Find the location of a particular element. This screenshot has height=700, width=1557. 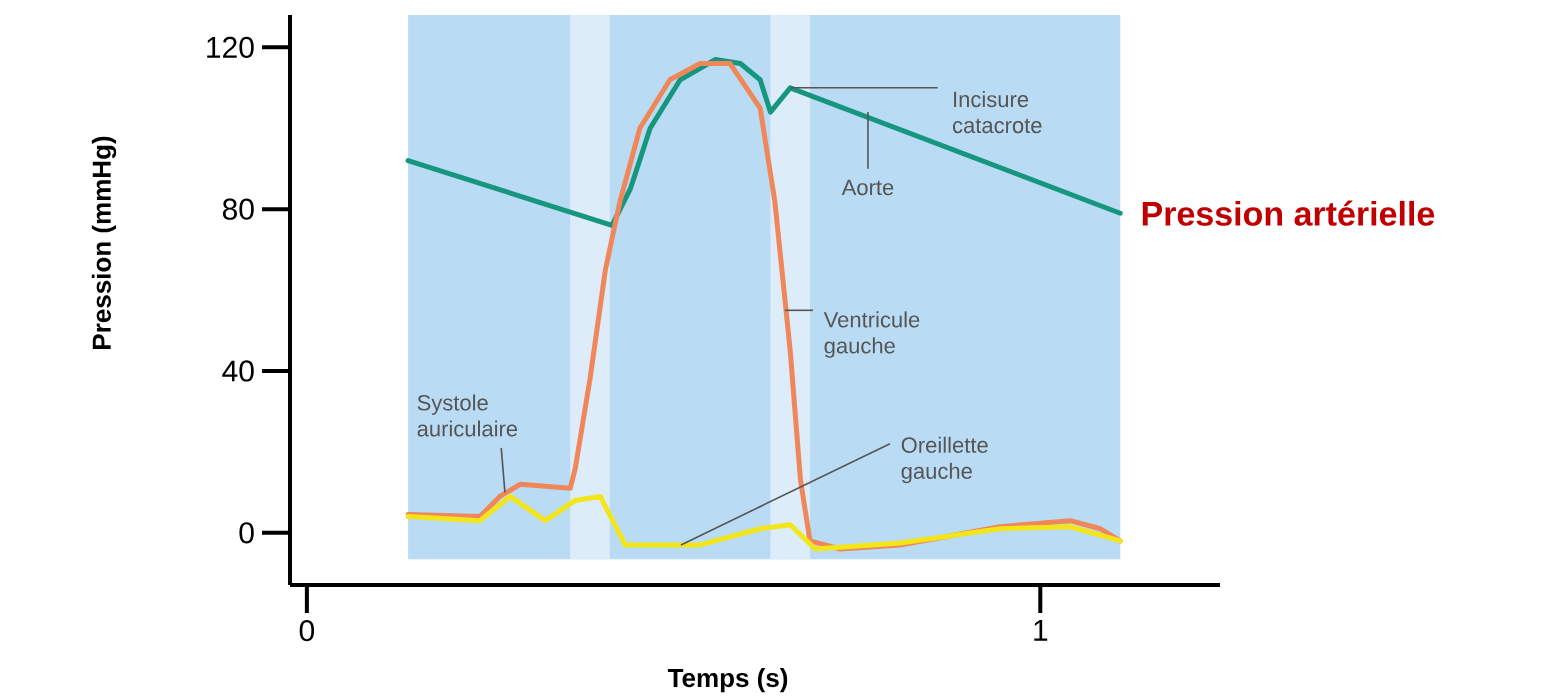

y-tick-label: 80 is located at coordinates (238, 209).